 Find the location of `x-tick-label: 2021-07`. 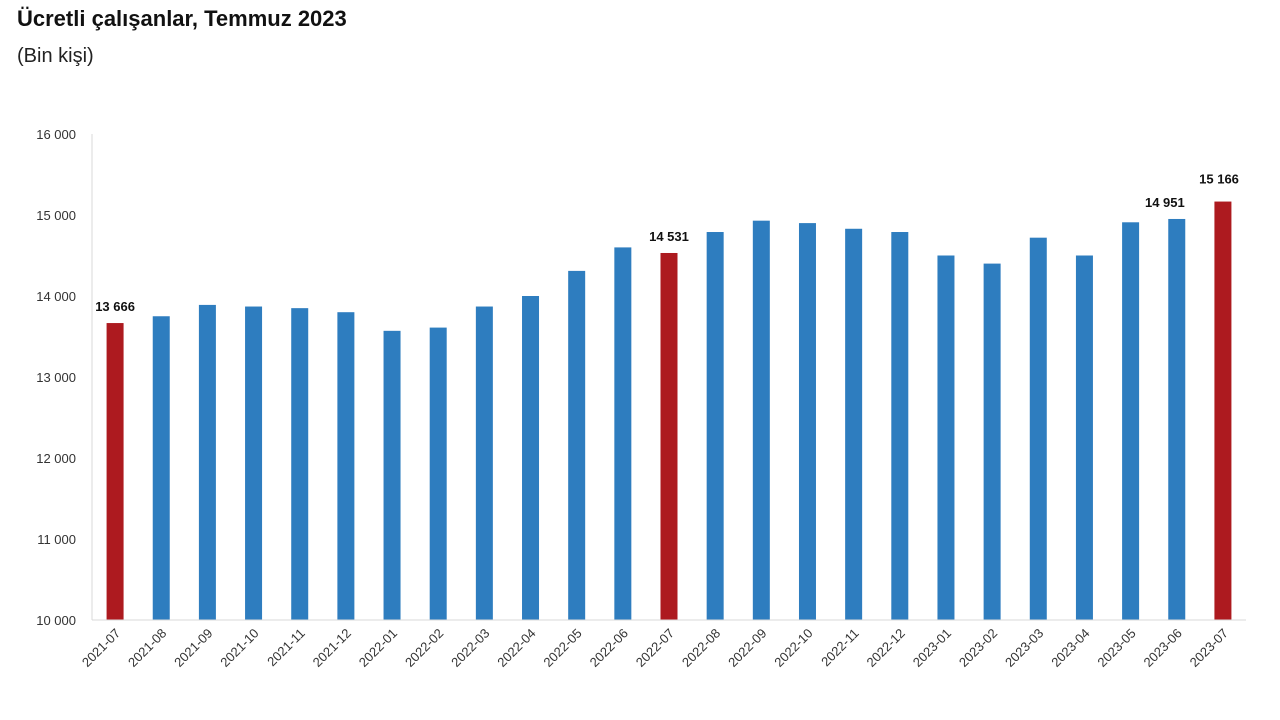

x-tick-label: 2021-07 is located at coordinates (101, 648).